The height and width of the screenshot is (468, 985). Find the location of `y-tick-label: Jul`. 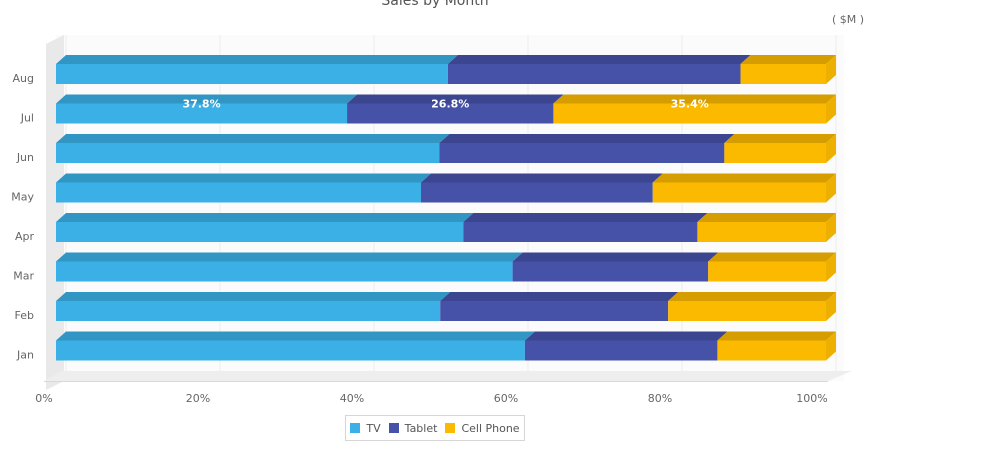

y-tick-label: Jul is located at coordinates (27, 118).